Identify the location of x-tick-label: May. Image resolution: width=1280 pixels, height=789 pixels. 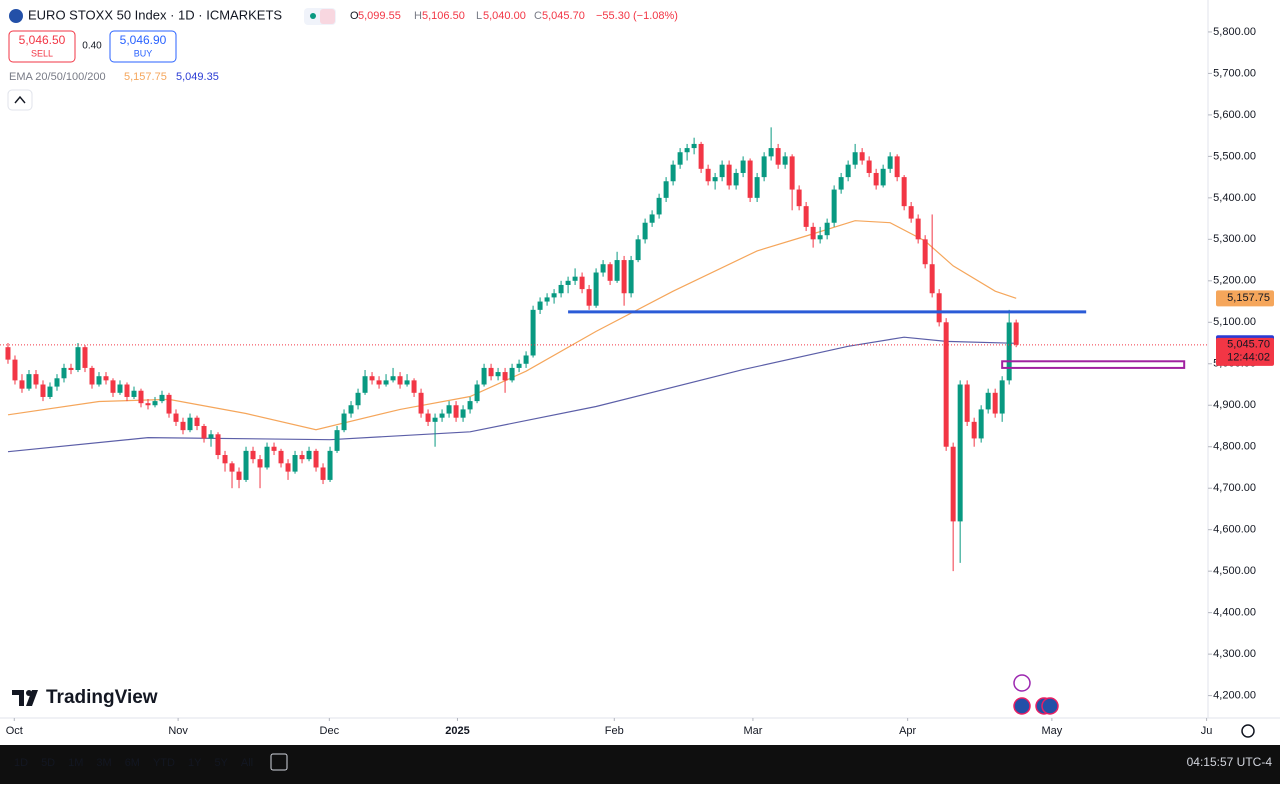
(1051, 731).